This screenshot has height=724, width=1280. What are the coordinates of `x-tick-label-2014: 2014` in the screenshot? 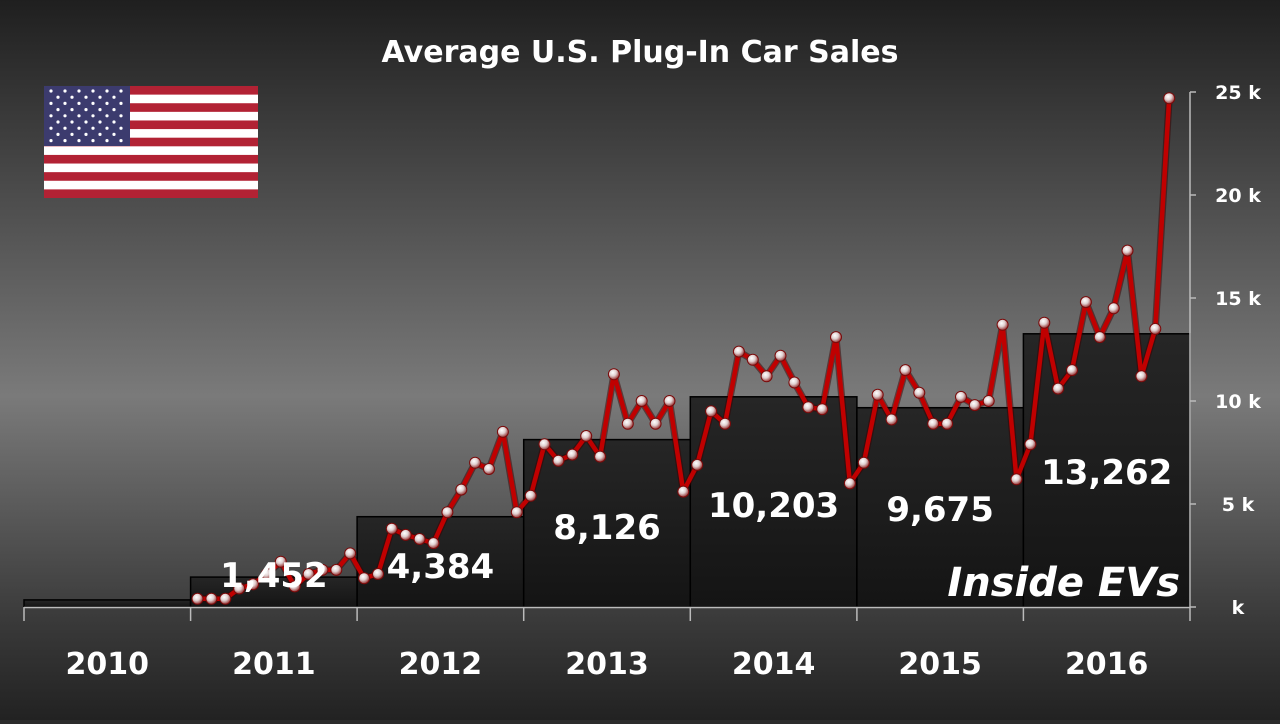 It's located at (774, 664).